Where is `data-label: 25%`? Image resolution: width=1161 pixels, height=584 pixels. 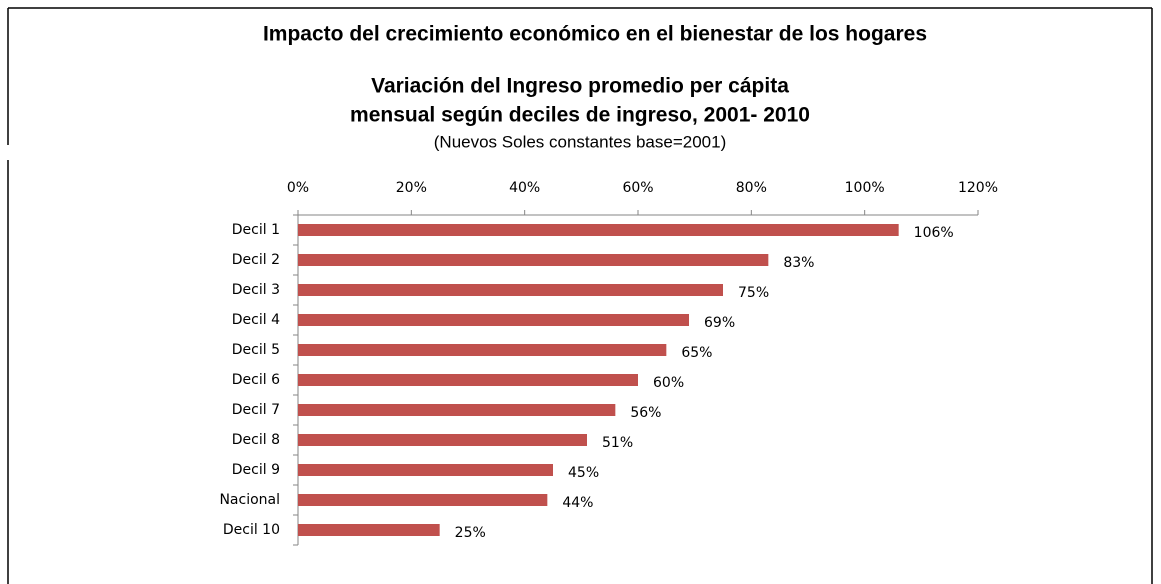
data-label: 25% is located at coordinates (470, 533).